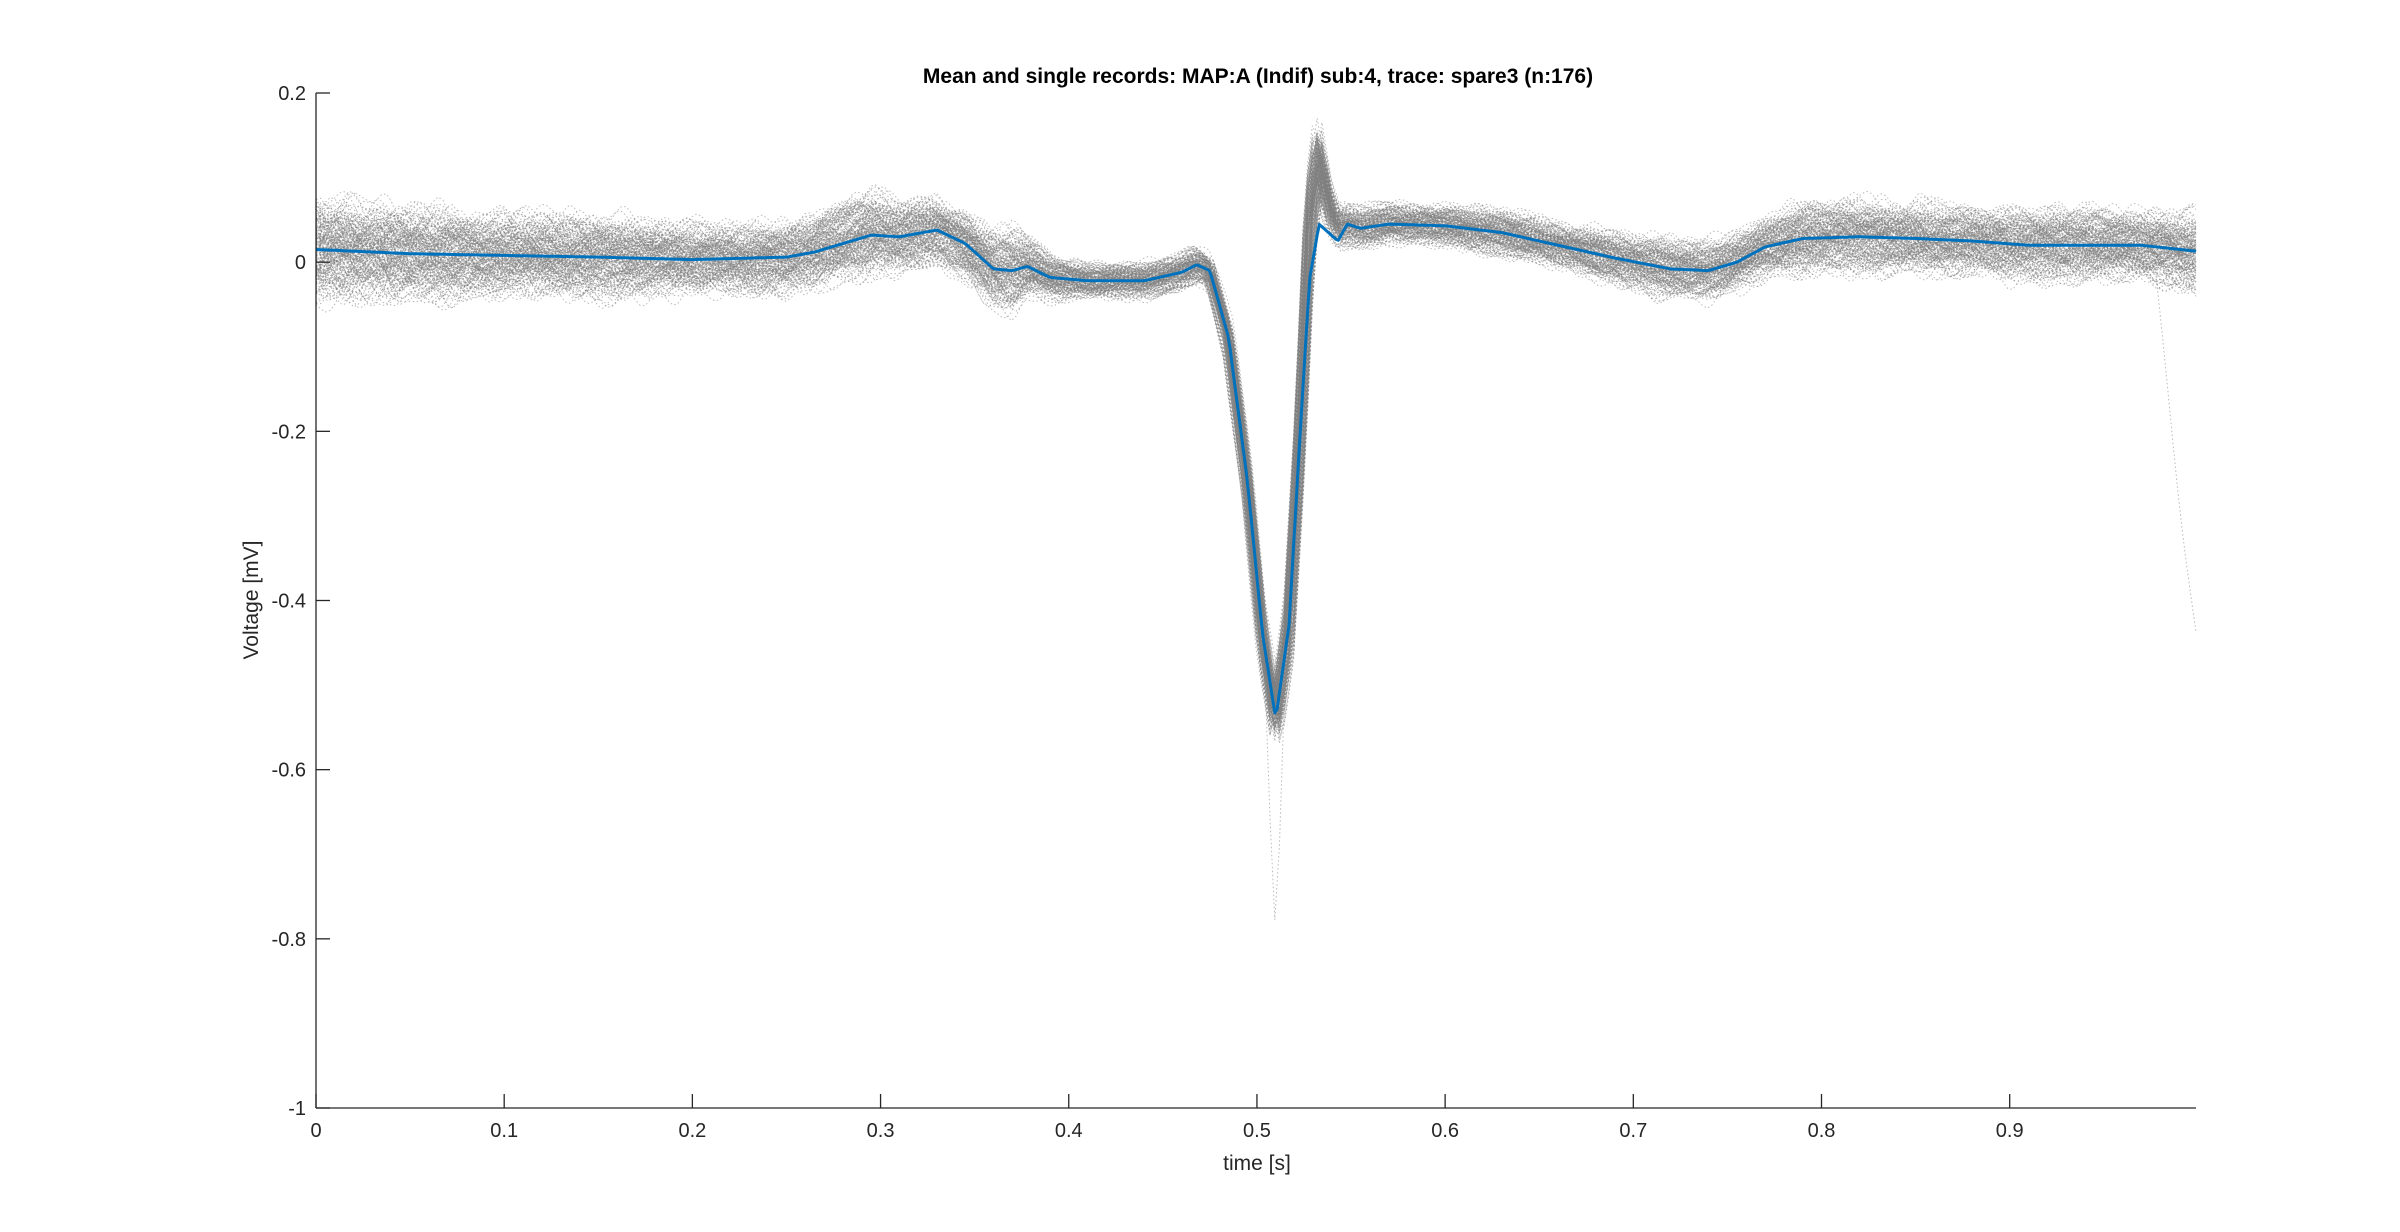  Describe the element at coordinates (289, 940) in the screenshot. I see `y-tick-label: -0.8` at that location.